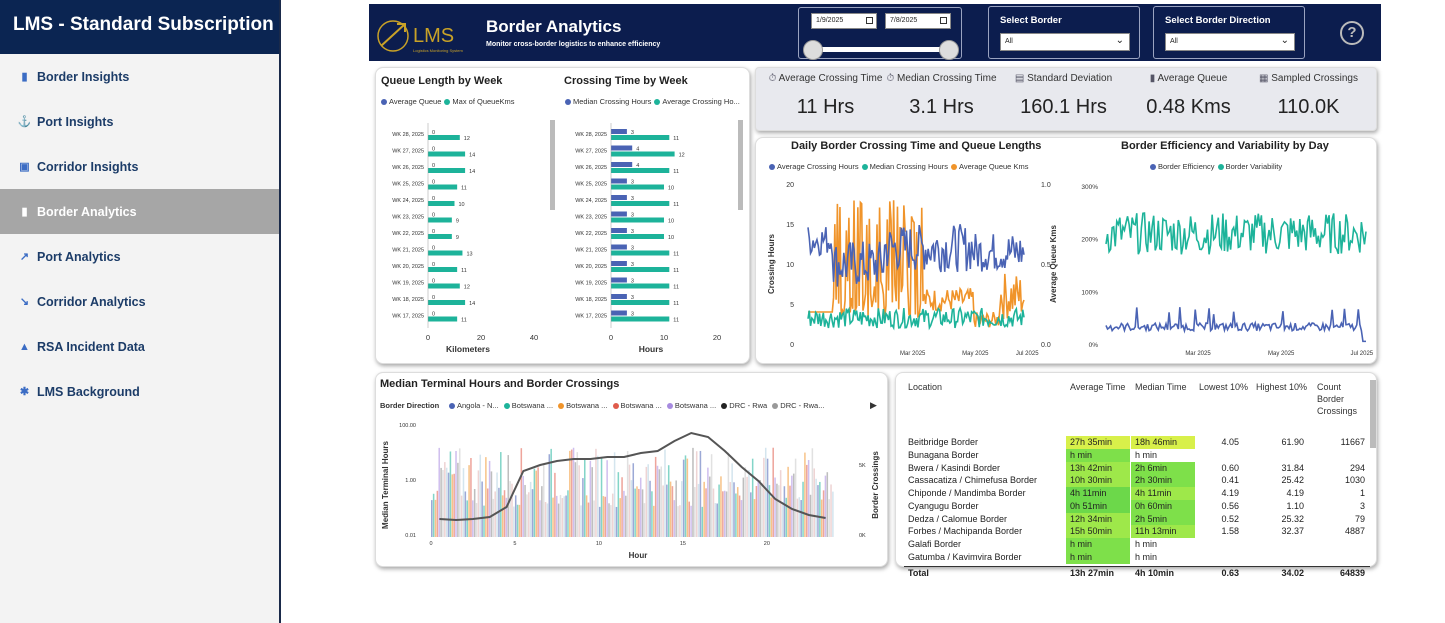 Image resolution: width=1445 pixels, height=623 pixels. Describe the element at coordinates (139, 166) in the screenshot. I see `sidebar-item-corridor-insights: ▣ Corridor Insights` at that location.